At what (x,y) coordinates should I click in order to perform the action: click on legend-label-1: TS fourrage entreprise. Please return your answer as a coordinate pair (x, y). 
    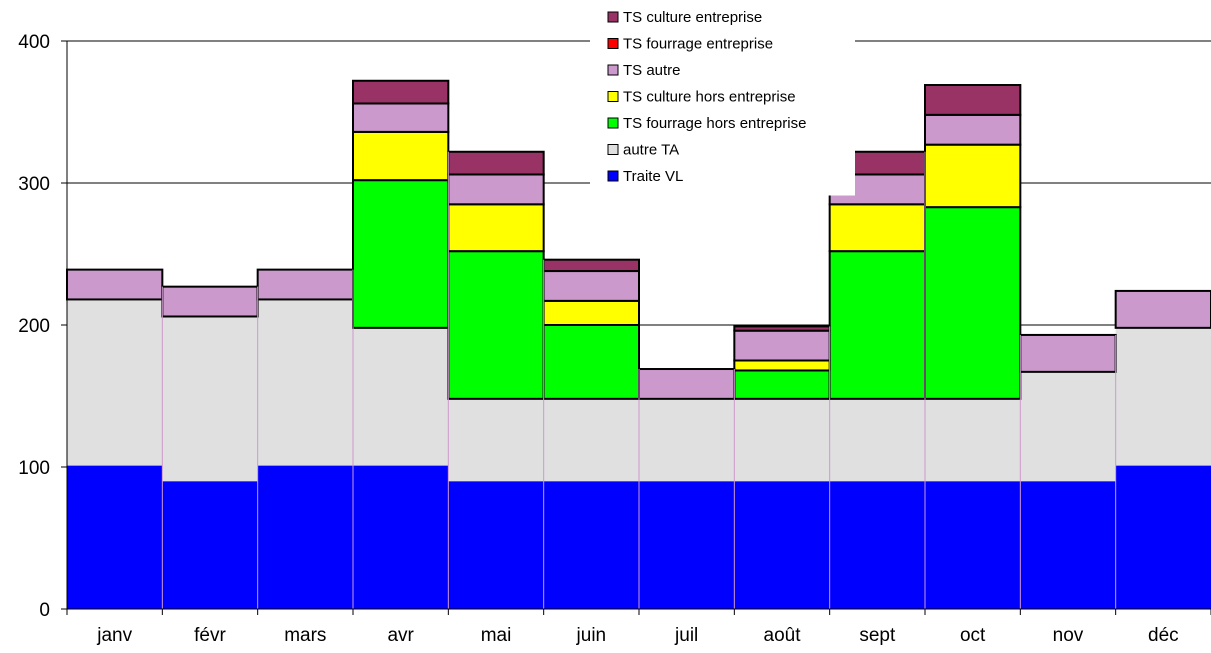
    Looking at the image, I should click on (698, 44).